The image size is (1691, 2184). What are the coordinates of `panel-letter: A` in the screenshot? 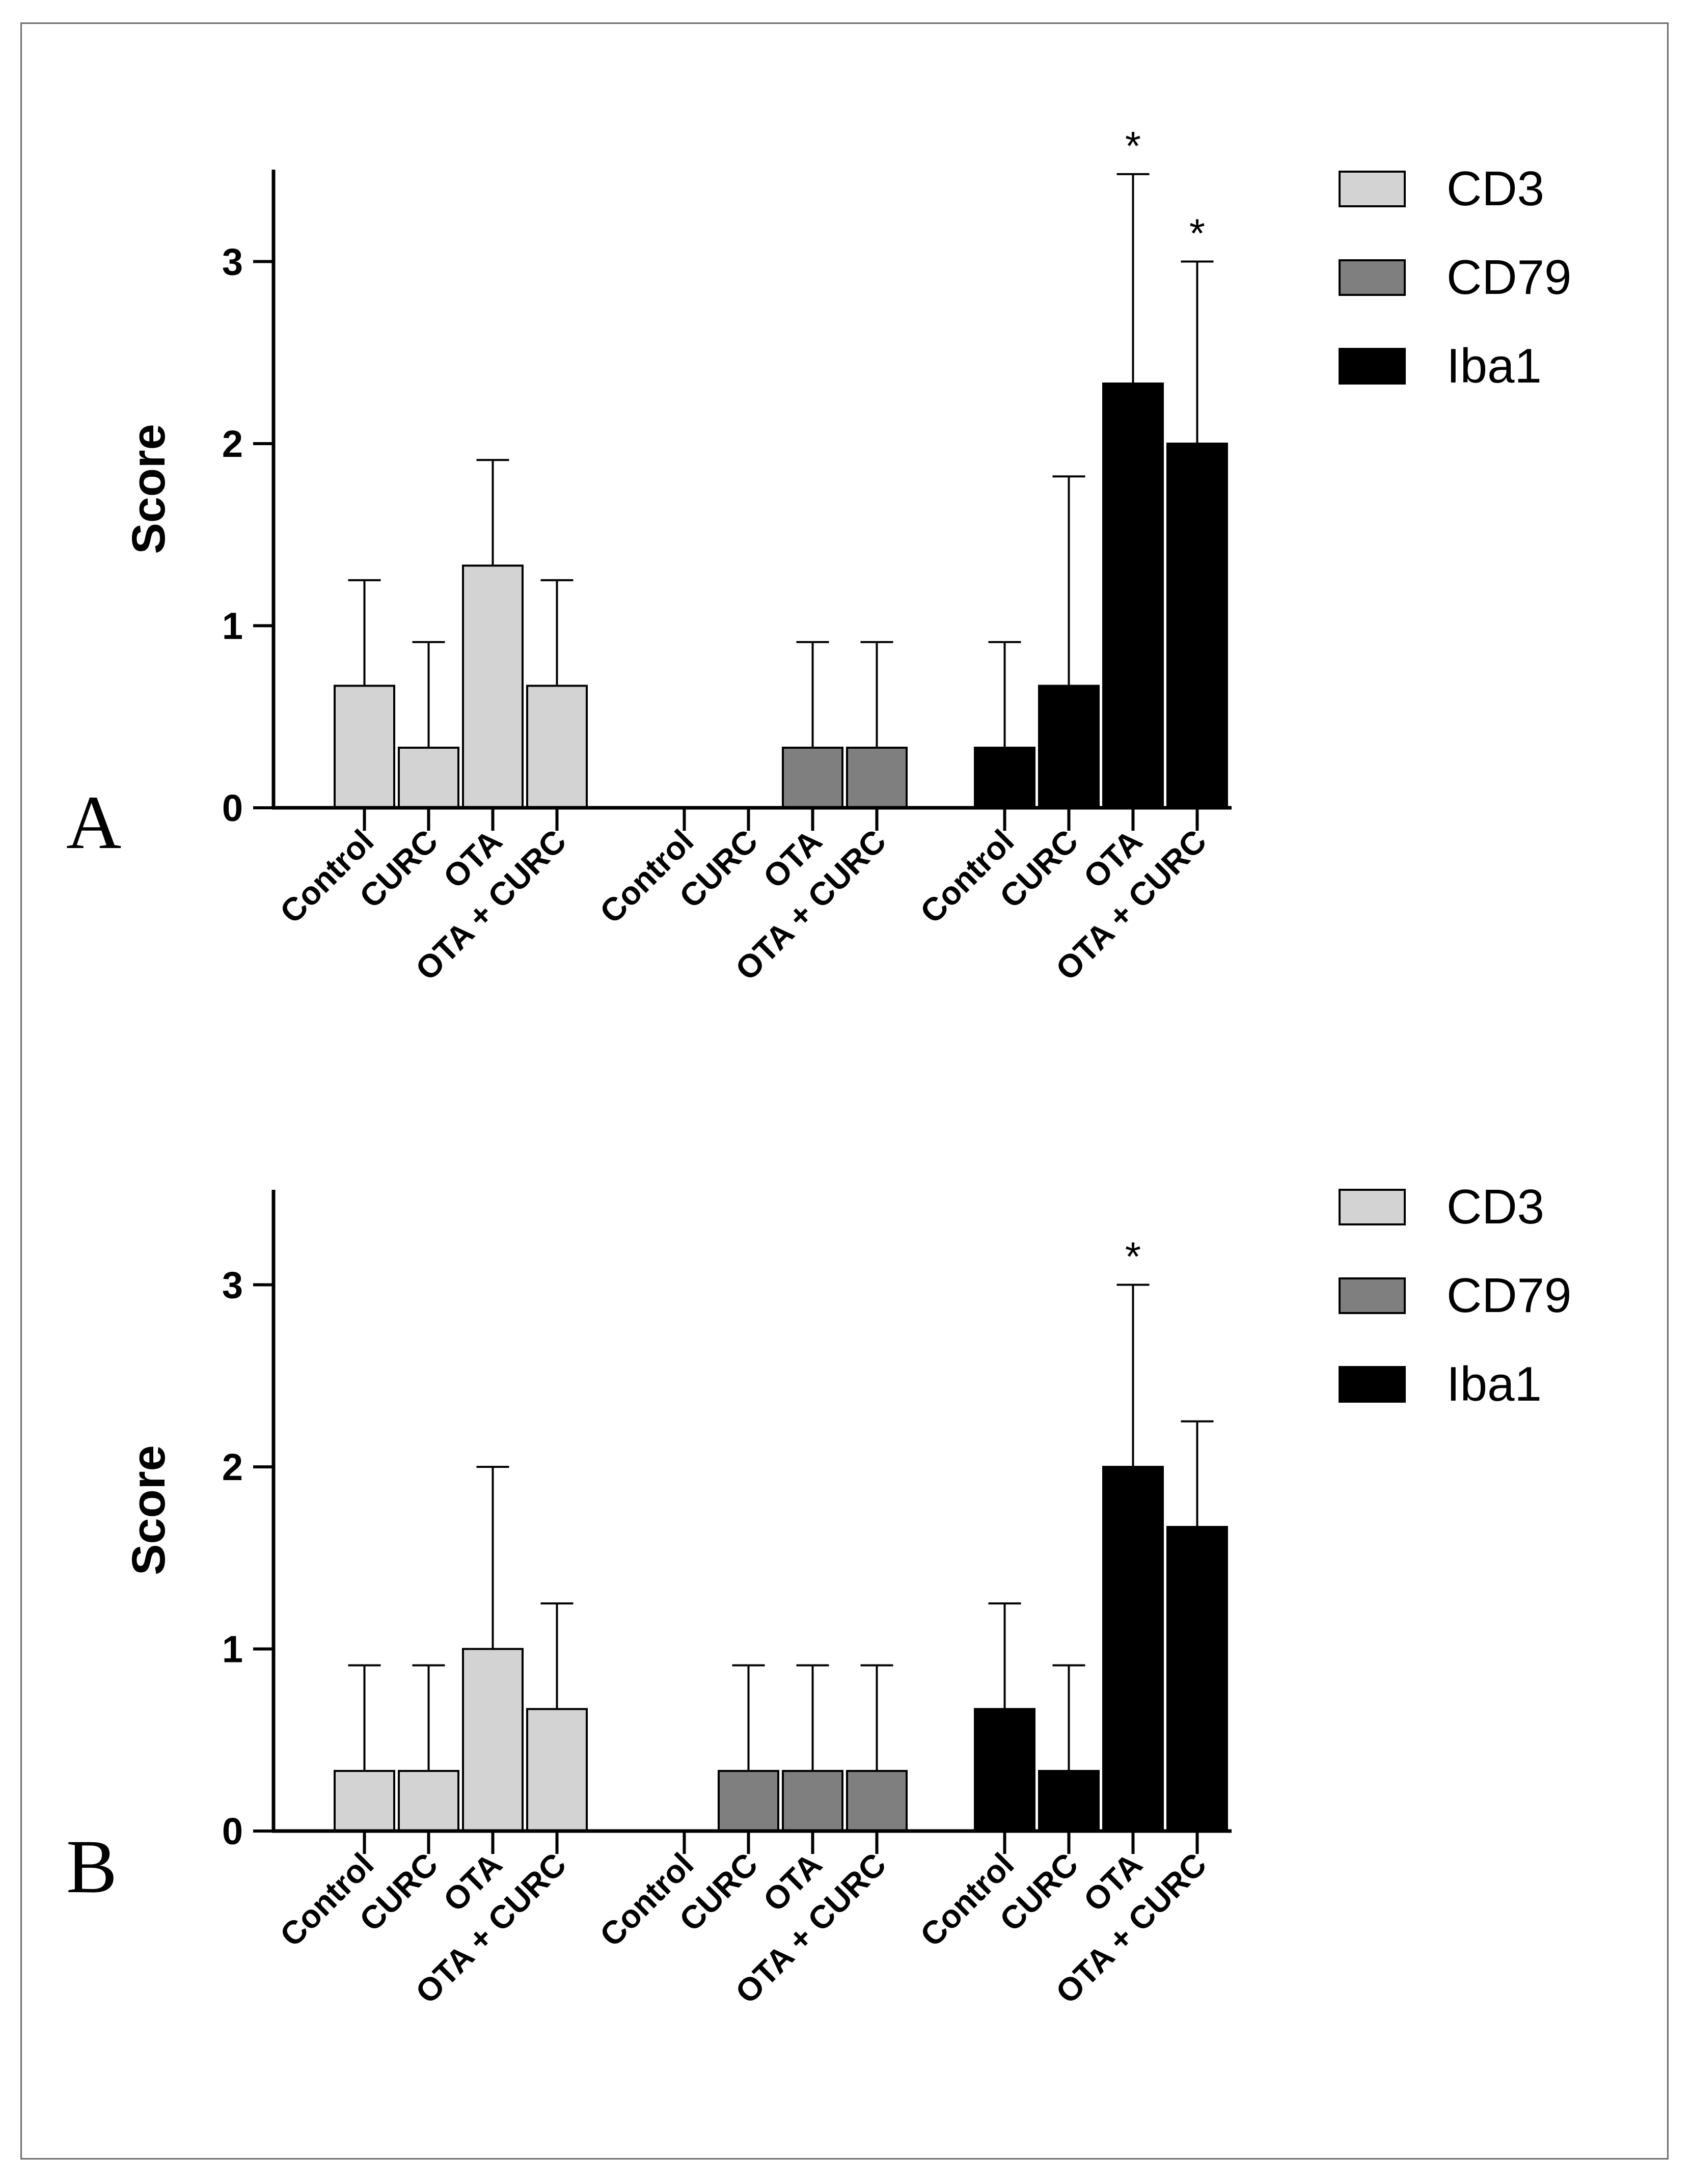 It's located at (93, 822).